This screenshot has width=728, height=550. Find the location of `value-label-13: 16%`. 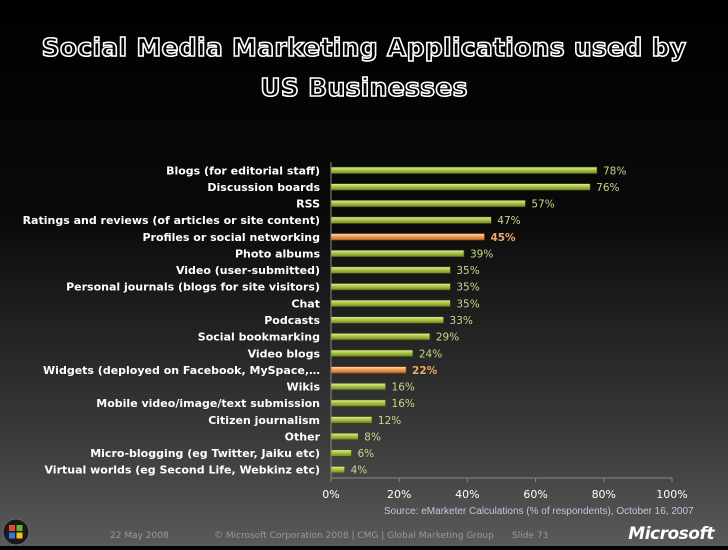

value-label-13: 16% is located at coordinates (403, 388).